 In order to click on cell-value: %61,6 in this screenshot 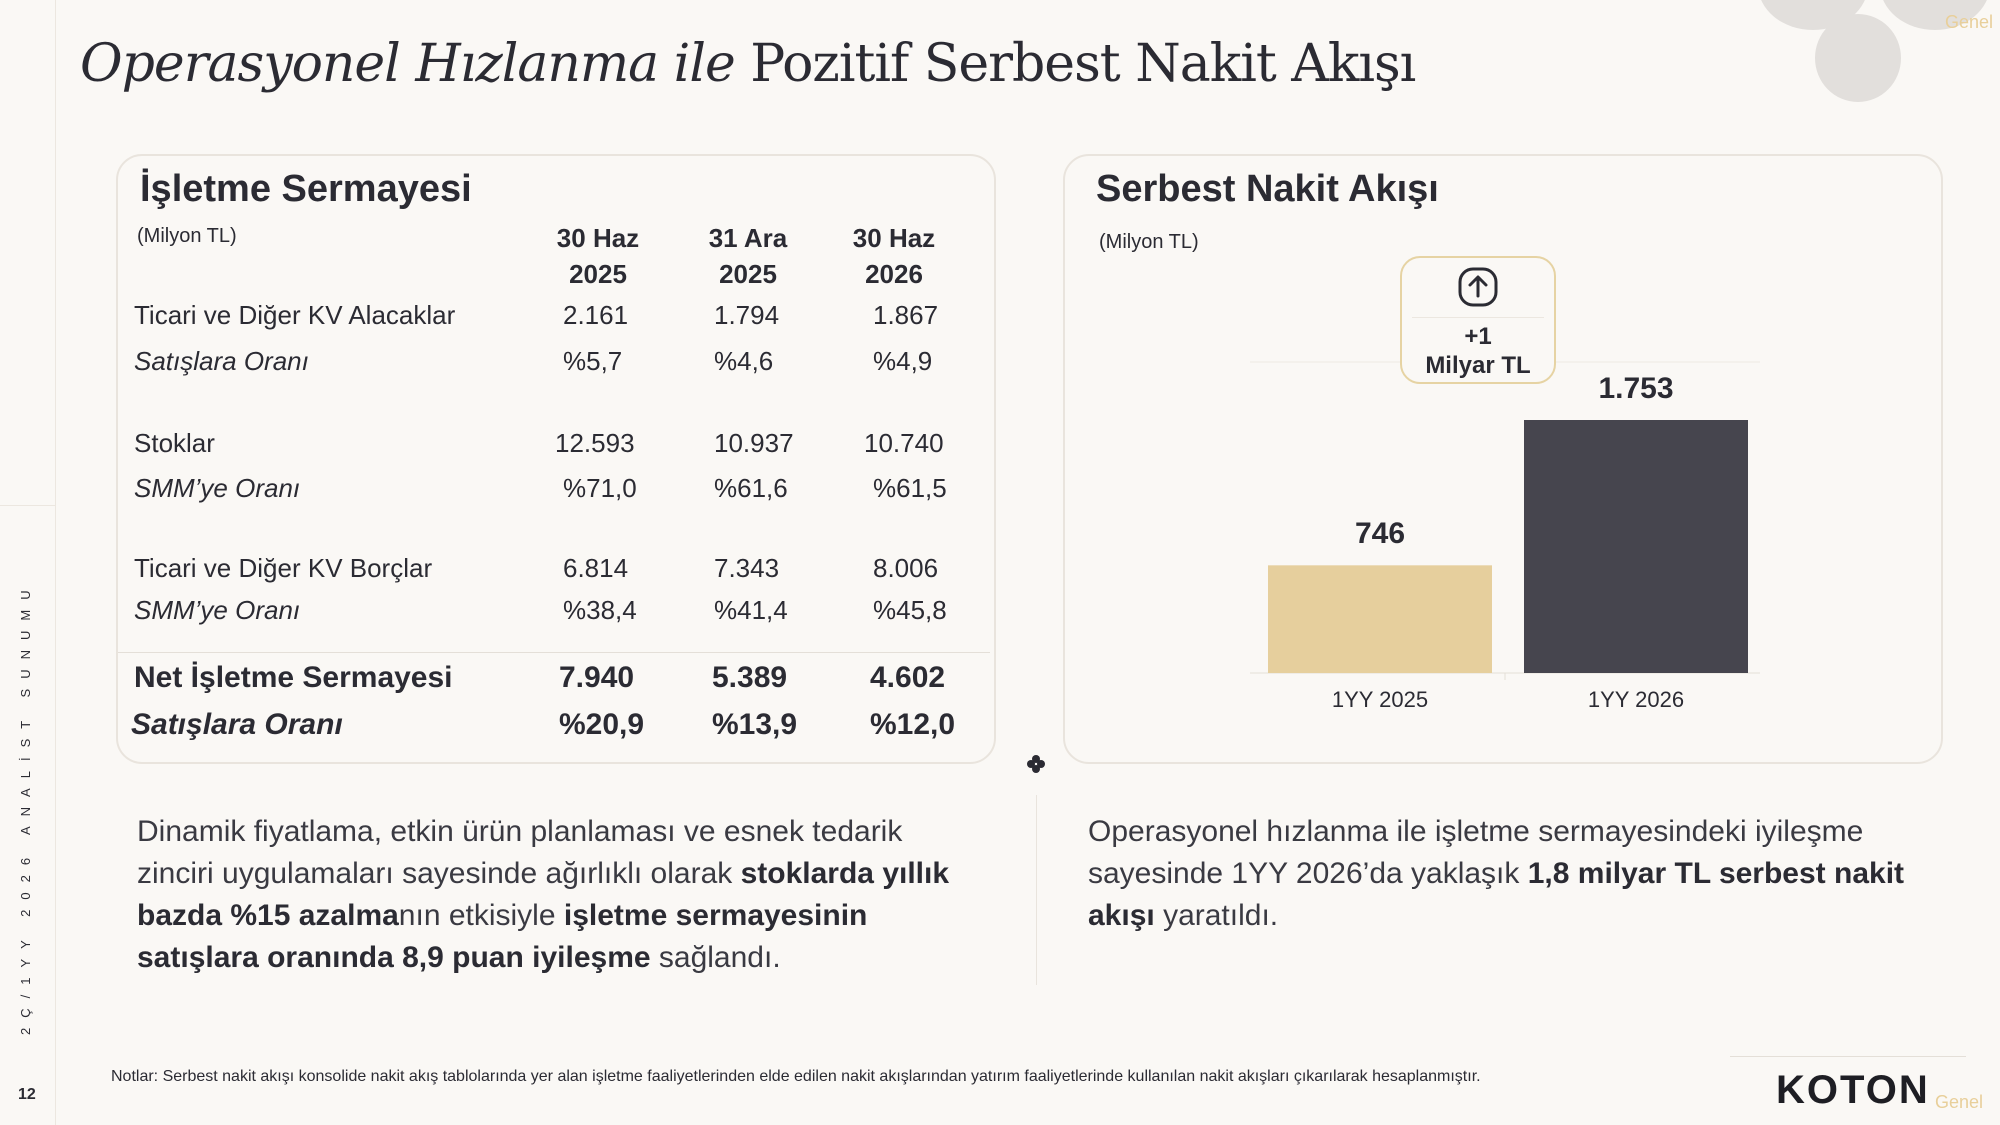, I will do `click(751, 488)`.